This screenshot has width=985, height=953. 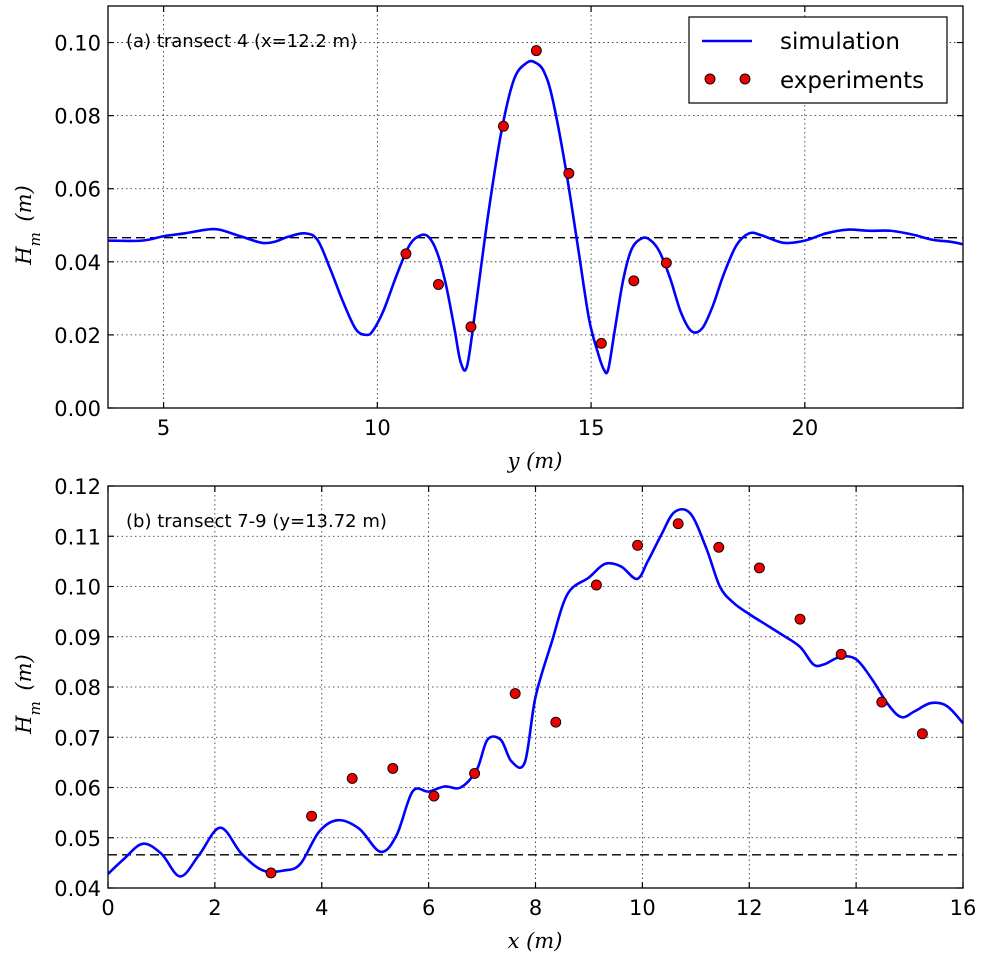 What do you see at coordinates (163, 428) in the screenshot?
I see `x-tick-label: 5` at bounding box center [163, 428].